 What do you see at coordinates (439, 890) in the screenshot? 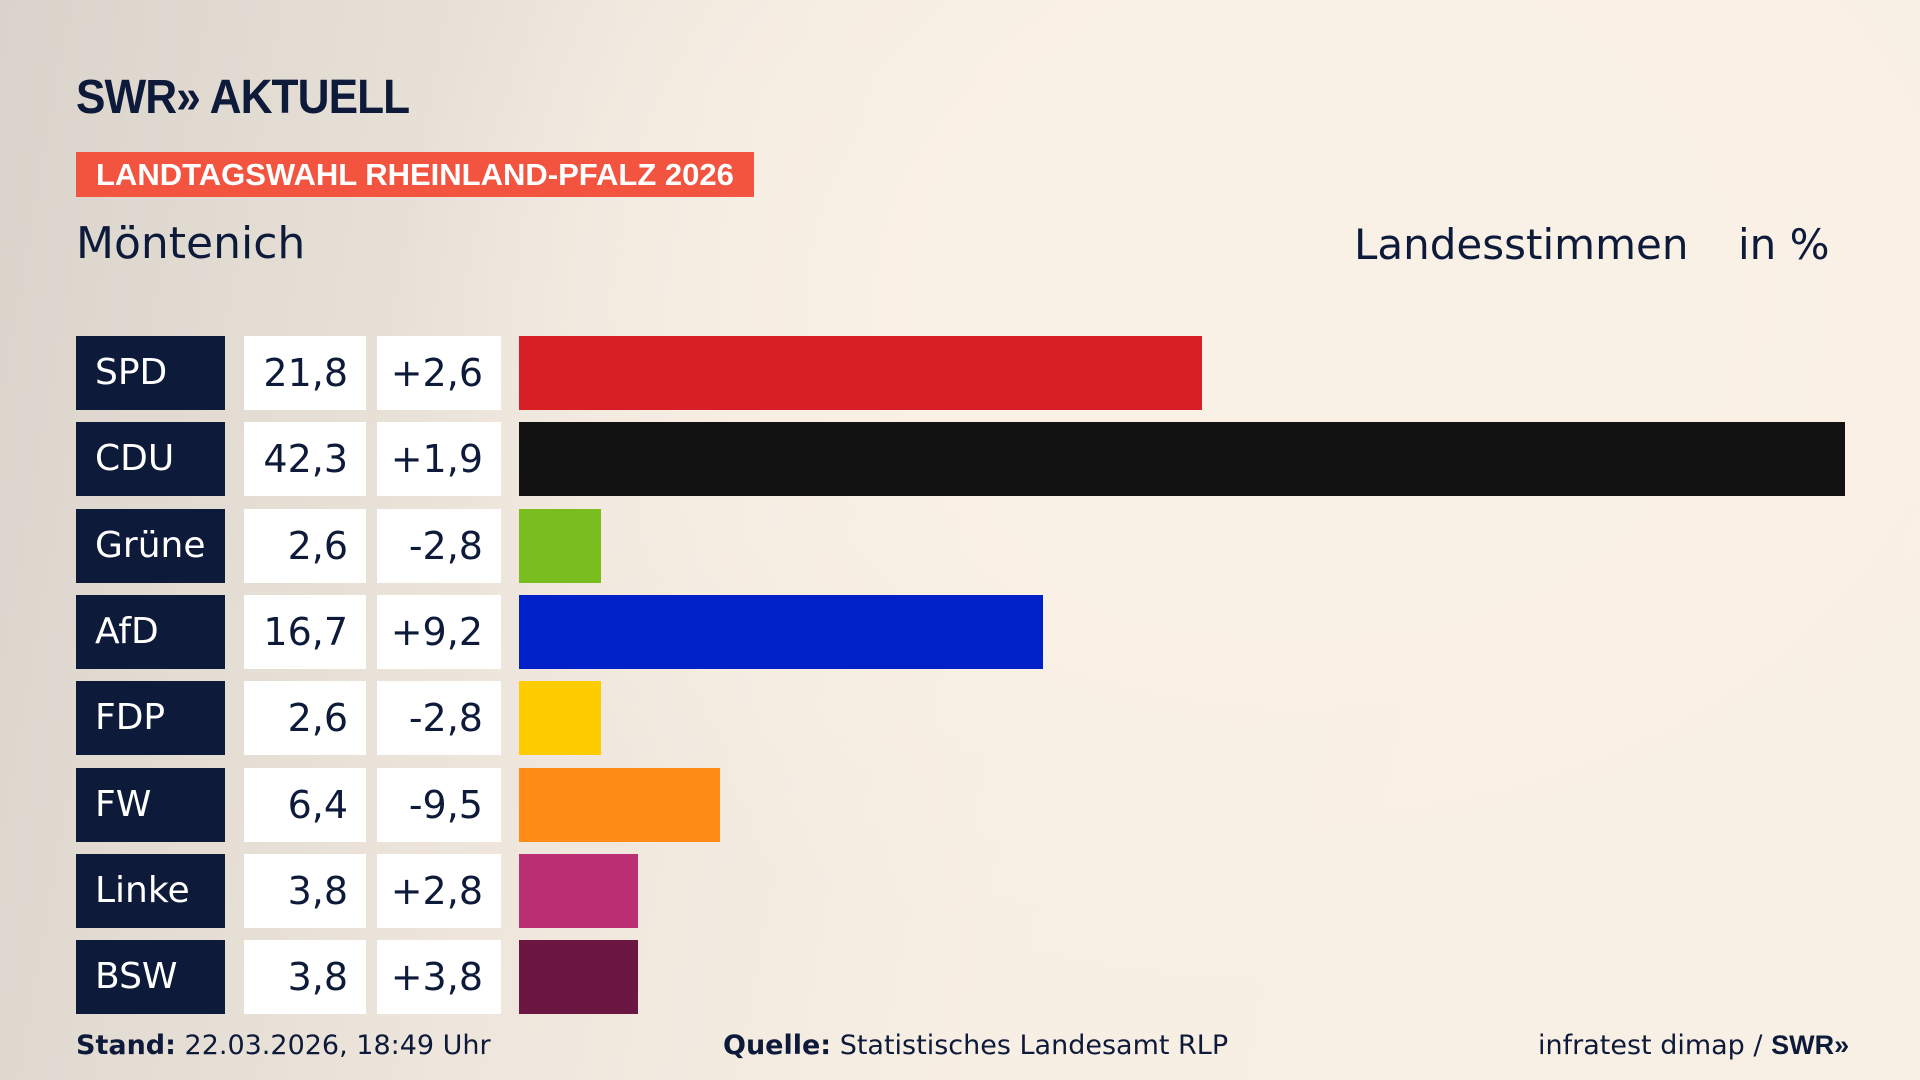
I see `vote-change: +2,8` at bounding box center [439, 890].